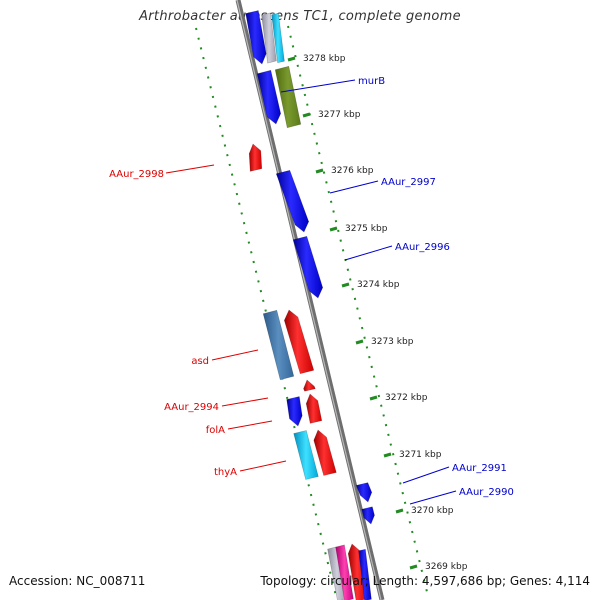 This screenshot has width=600, height=600. Describe the element at coordinates (371, 81) in the screenshot. I see `gene-label: murB` at that location.